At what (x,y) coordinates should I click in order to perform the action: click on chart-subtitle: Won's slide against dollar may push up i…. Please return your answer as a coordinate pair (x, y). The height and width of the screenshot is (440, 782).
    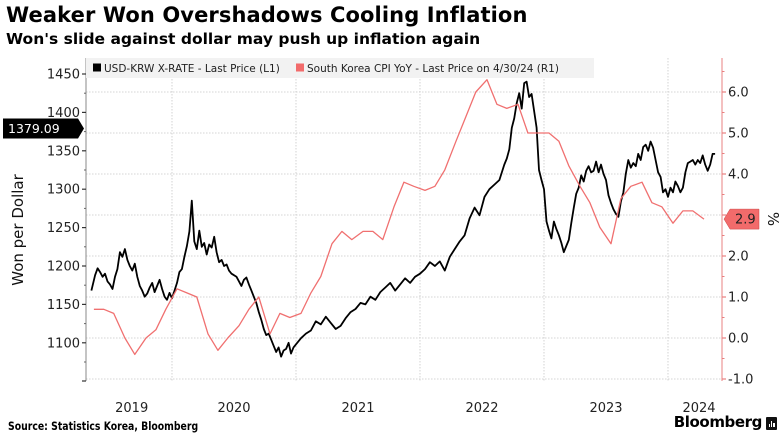
    Looking at the image, I should click on (243, 39).